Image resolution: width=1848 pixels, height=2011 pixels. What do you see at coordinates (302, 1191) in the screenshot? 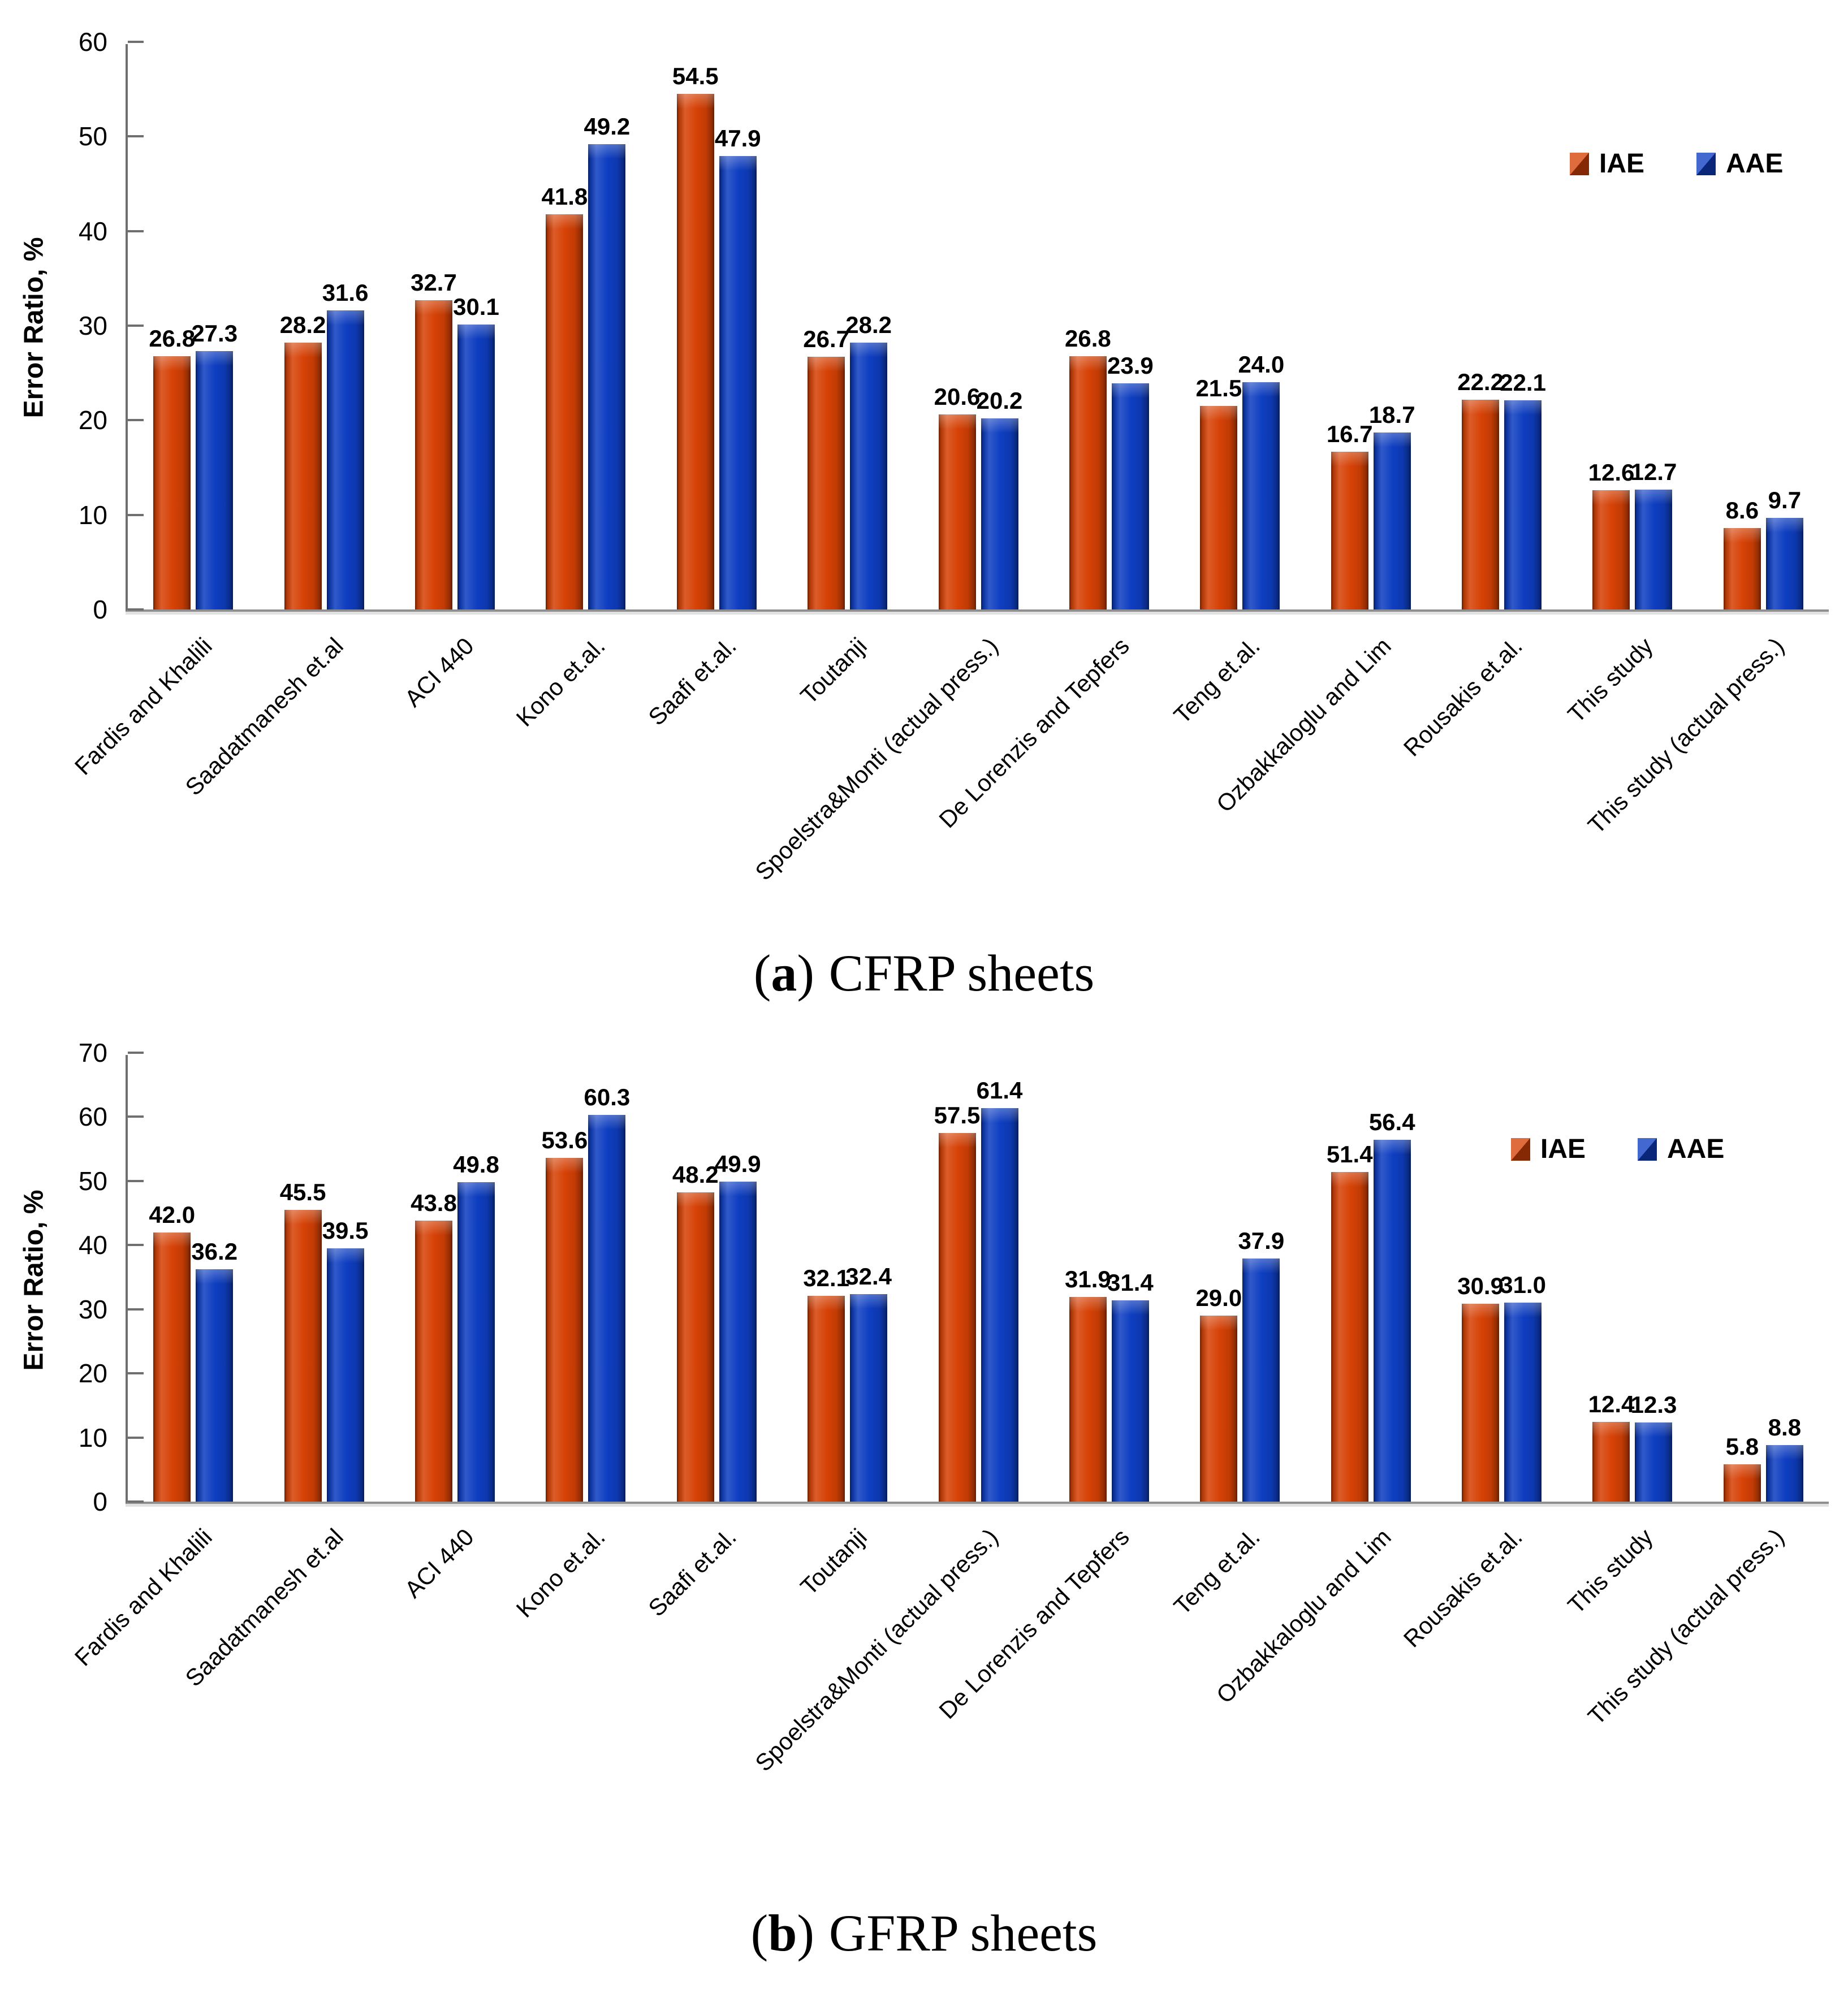
I see `value-label-iae: 45.5` at bounding box center [302, 1191].